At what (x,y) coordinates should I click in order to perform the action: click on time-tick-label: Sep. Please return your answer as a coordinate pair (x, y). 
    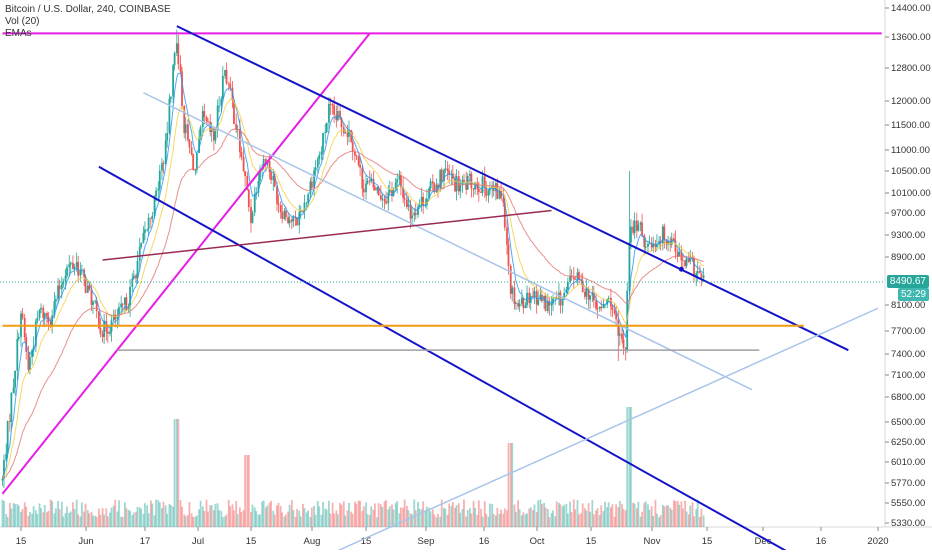
    Looking at the image, I should click on (426, 541).